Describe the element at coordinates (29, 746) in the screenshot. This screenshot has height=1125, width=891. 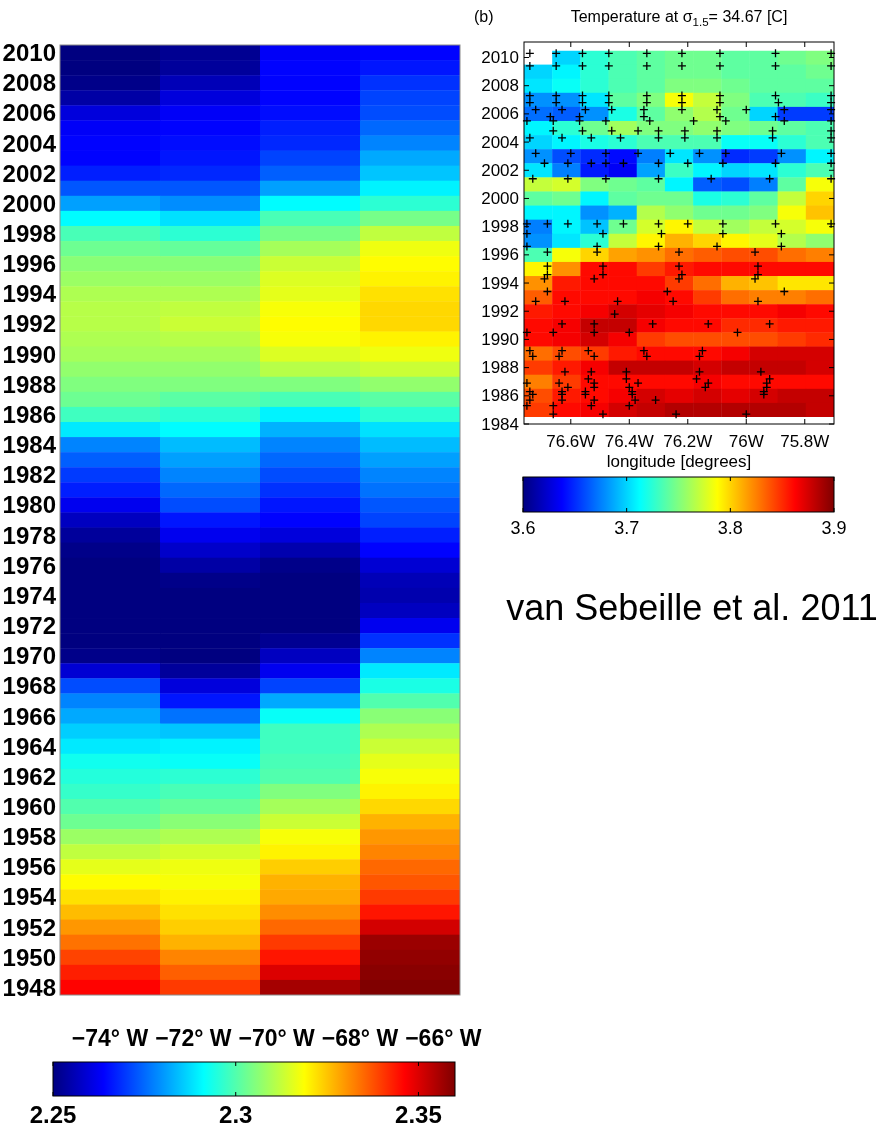
I see `y-tick-label: 1964` at that location.